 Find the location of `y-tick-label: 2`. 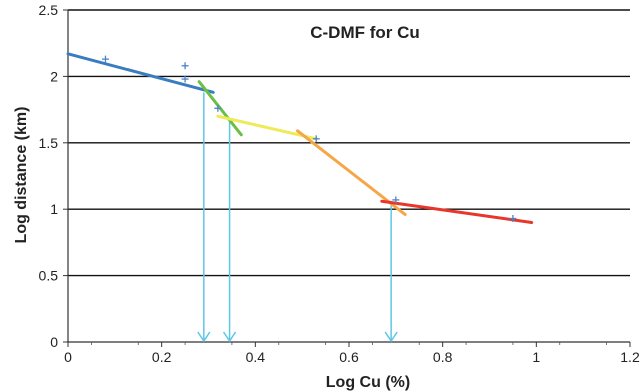

y-tick-label: 2 is located at coordinates (54, 76).